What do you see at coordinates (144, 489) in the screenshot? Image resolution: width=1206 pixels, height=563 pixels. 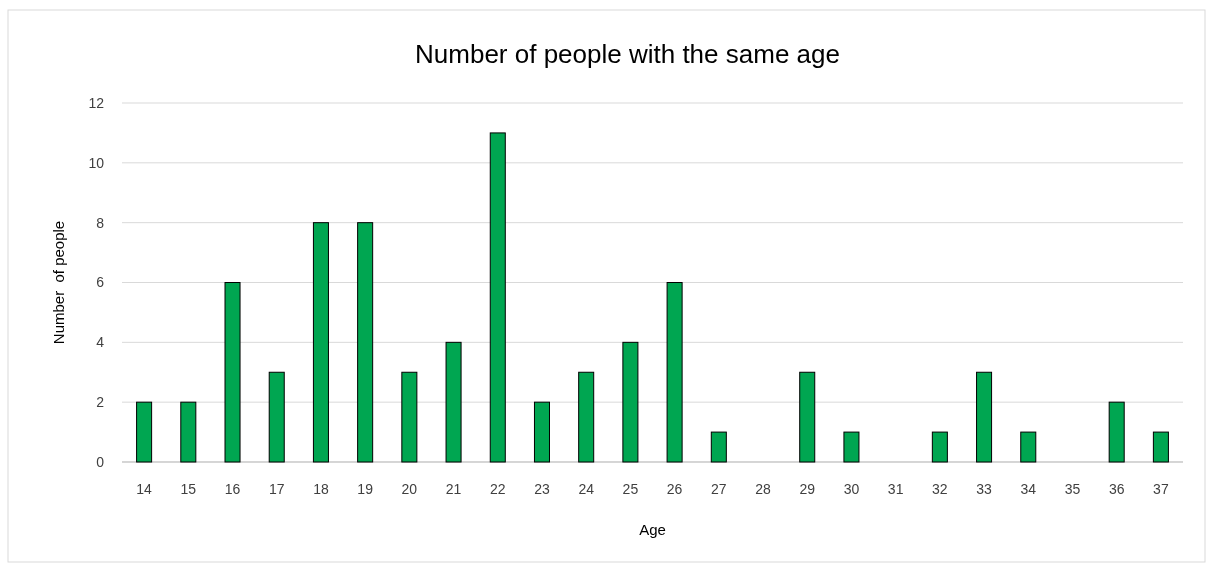 I see `x-tick-label: 14` at bounding box center [144, 489].